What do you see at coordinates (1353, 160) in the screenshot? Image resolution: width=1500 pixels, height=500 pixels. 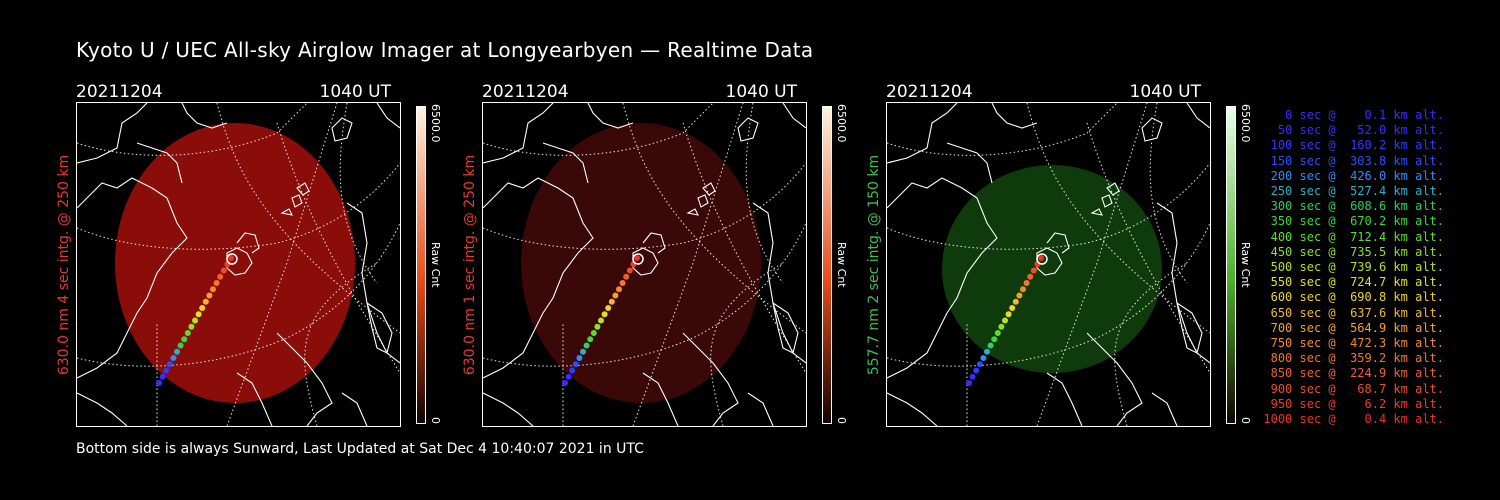 I see `legend-entry: 150 sec @ 303.8 km alt.` at bounding box center [1353, 160].